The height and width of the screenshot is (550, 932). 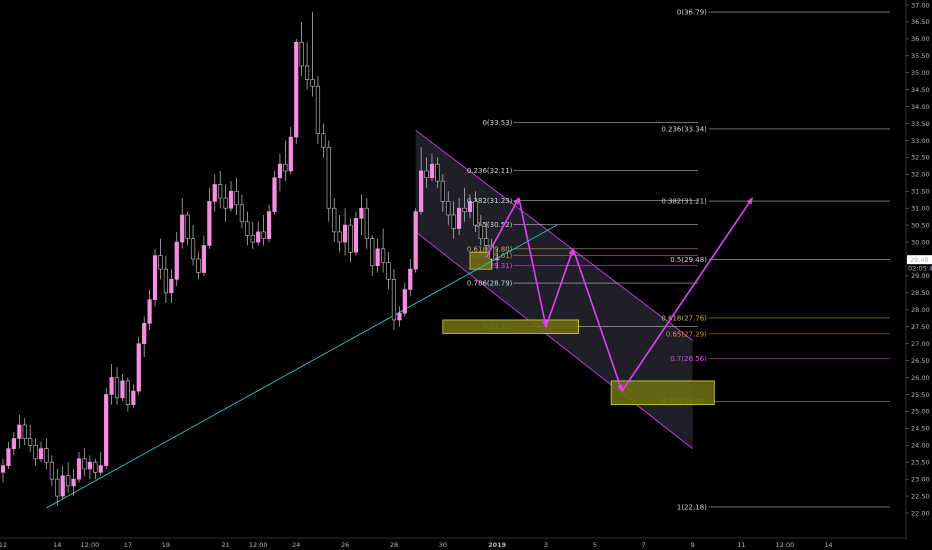 I want to click on price-axis-label-25: 24.50, so click(x=920, y=429).